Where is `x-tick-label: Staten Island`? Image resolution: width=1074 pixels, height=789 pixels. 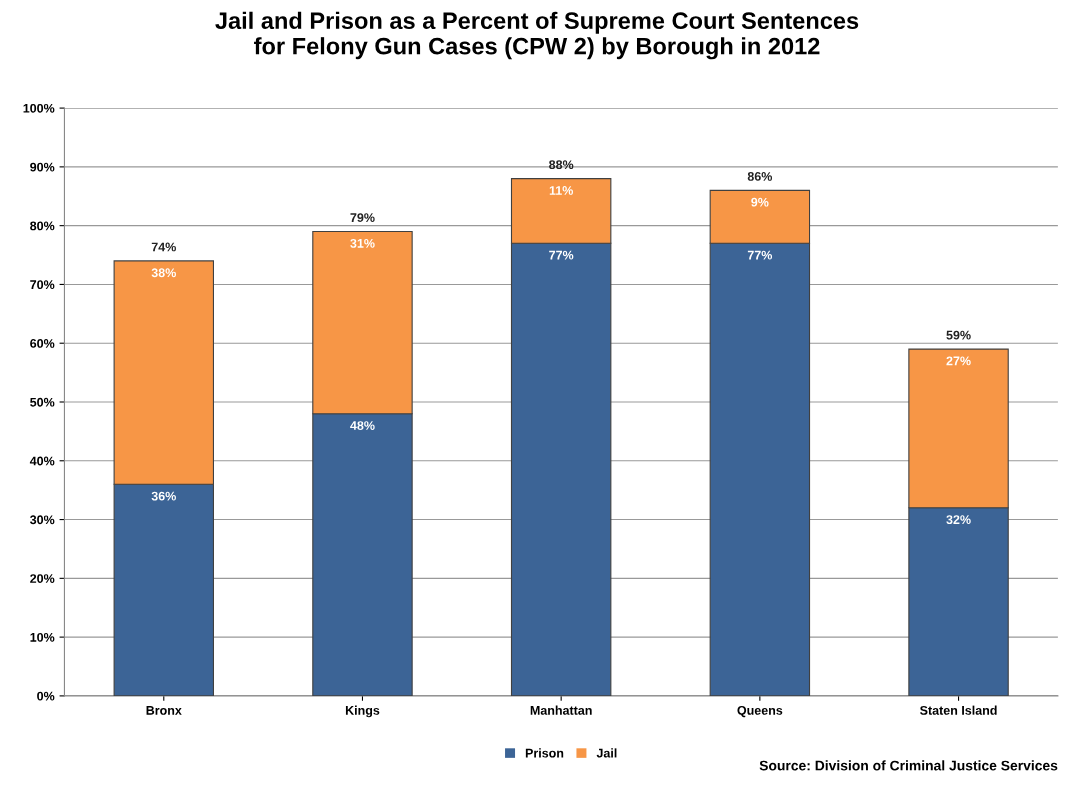 x-tick-label: Staten Island is located at coordinates (958, 710).